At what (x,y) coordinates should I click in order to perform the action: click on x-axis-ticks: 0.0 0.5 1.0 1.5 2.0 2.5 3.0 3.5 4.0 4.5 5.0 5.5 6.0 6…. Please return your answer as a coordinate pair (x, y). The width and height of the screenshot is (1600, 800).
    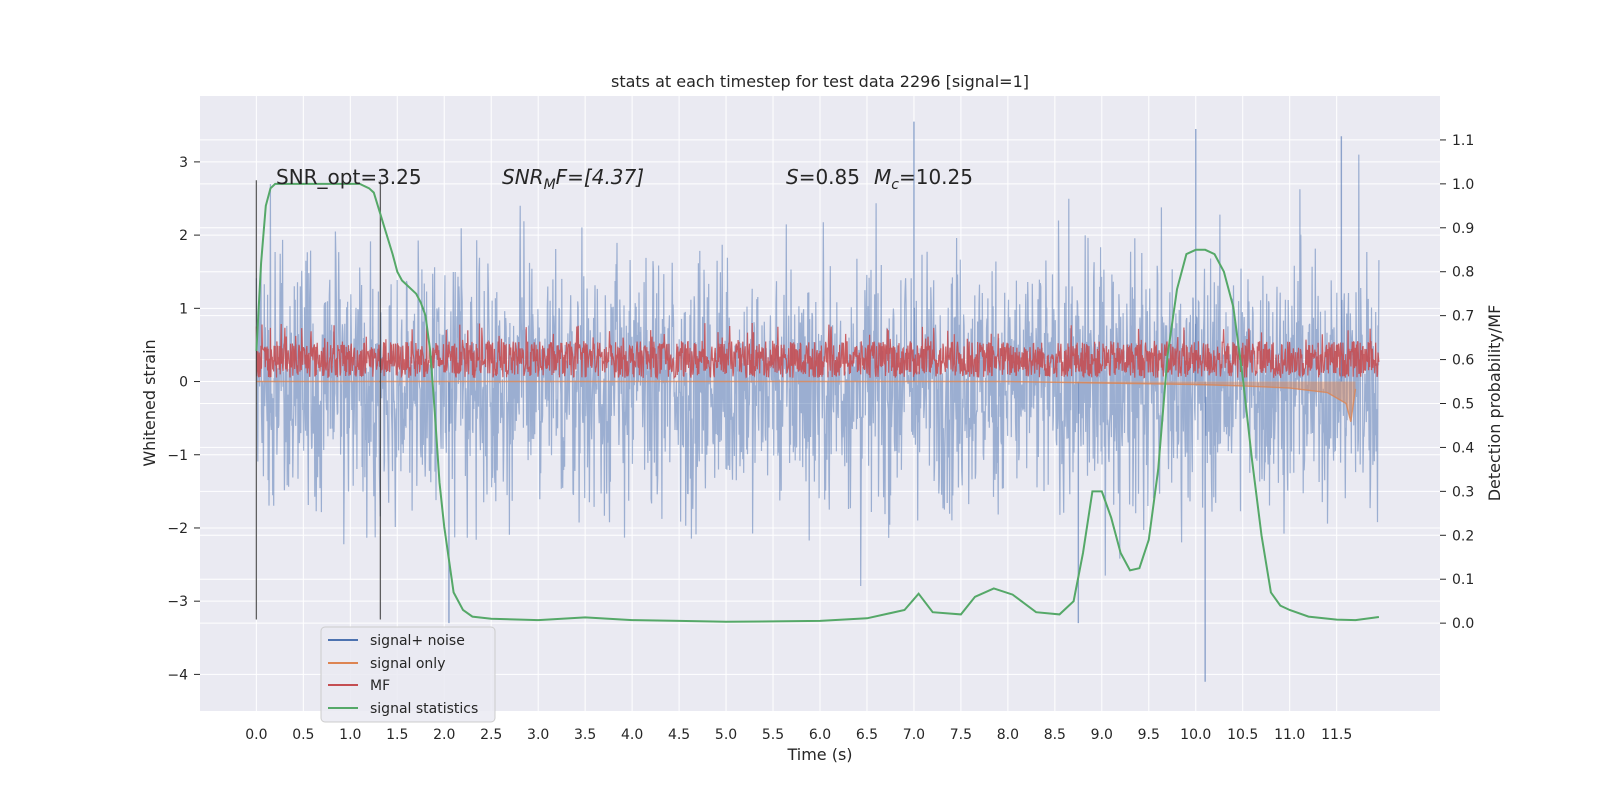
    Looking at the image, I should click on (798, 735).